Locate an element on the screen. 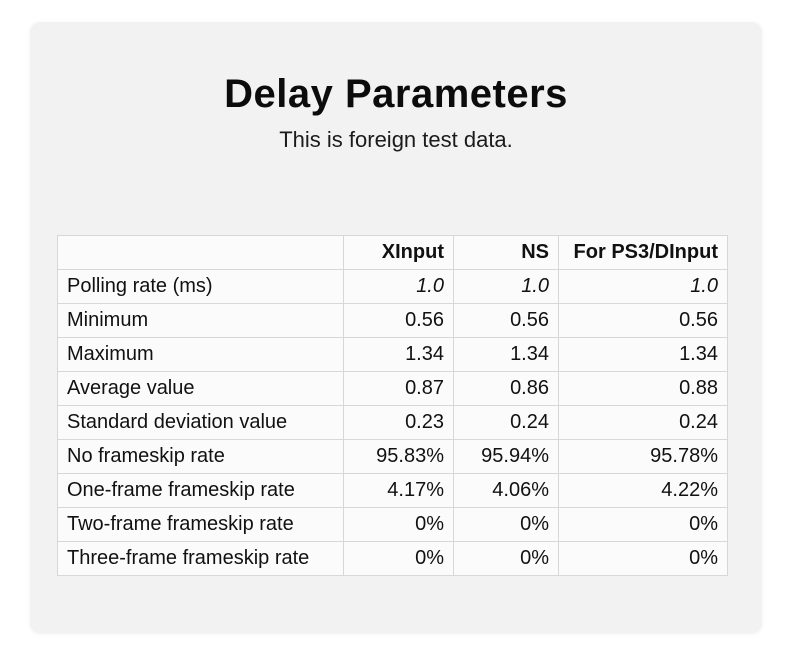 The height and width of the screenshot is (662, 790). table-row: Two-frame frameskip rate 0% 0% 0% is located at coordinates (392, 524).